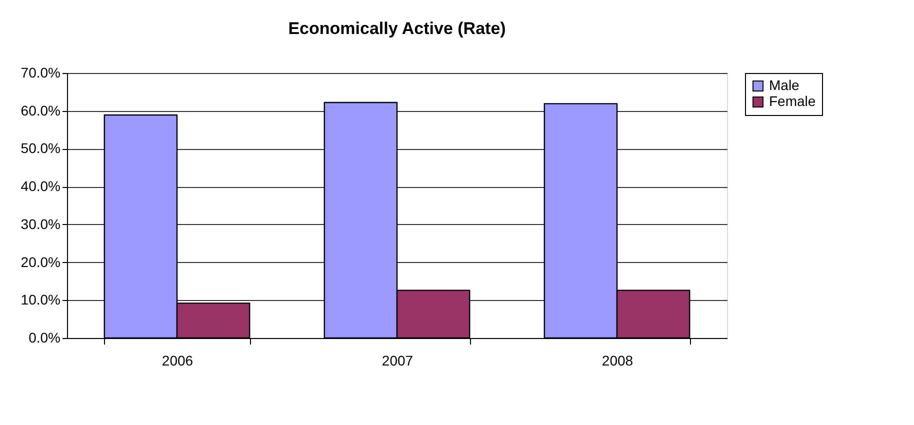  What do you see at coordinates (44, 338) in the screenshot?
I see `y-tick-label: 0.0%` at bounding box center [44, 338].